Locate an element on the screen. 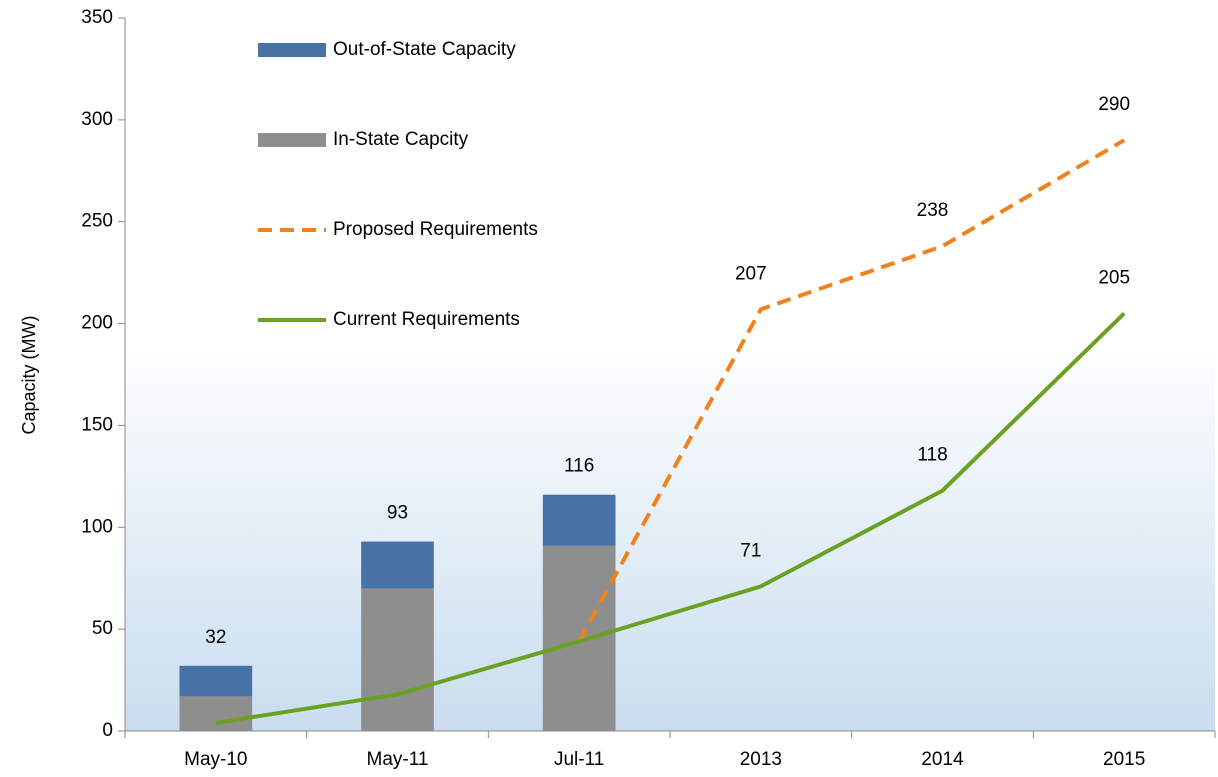 The width and height of the screenshot is (1218, 777). legend-label: Proposed Requirements is located at coordinates (435, 229).